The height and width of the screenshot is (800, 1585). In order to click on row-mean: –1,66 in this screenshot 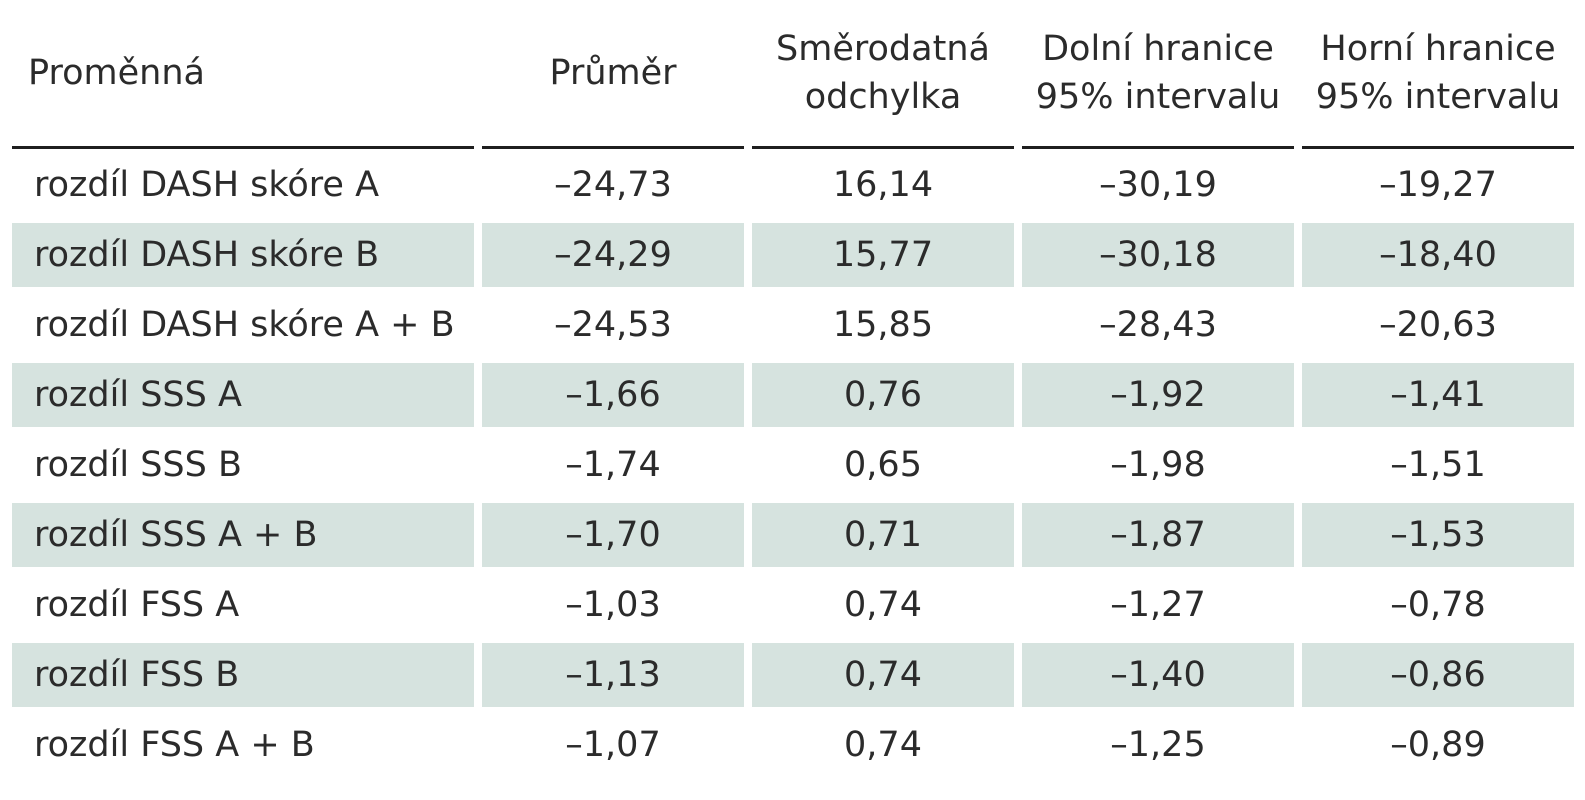, I will do `click(613, 395)`.